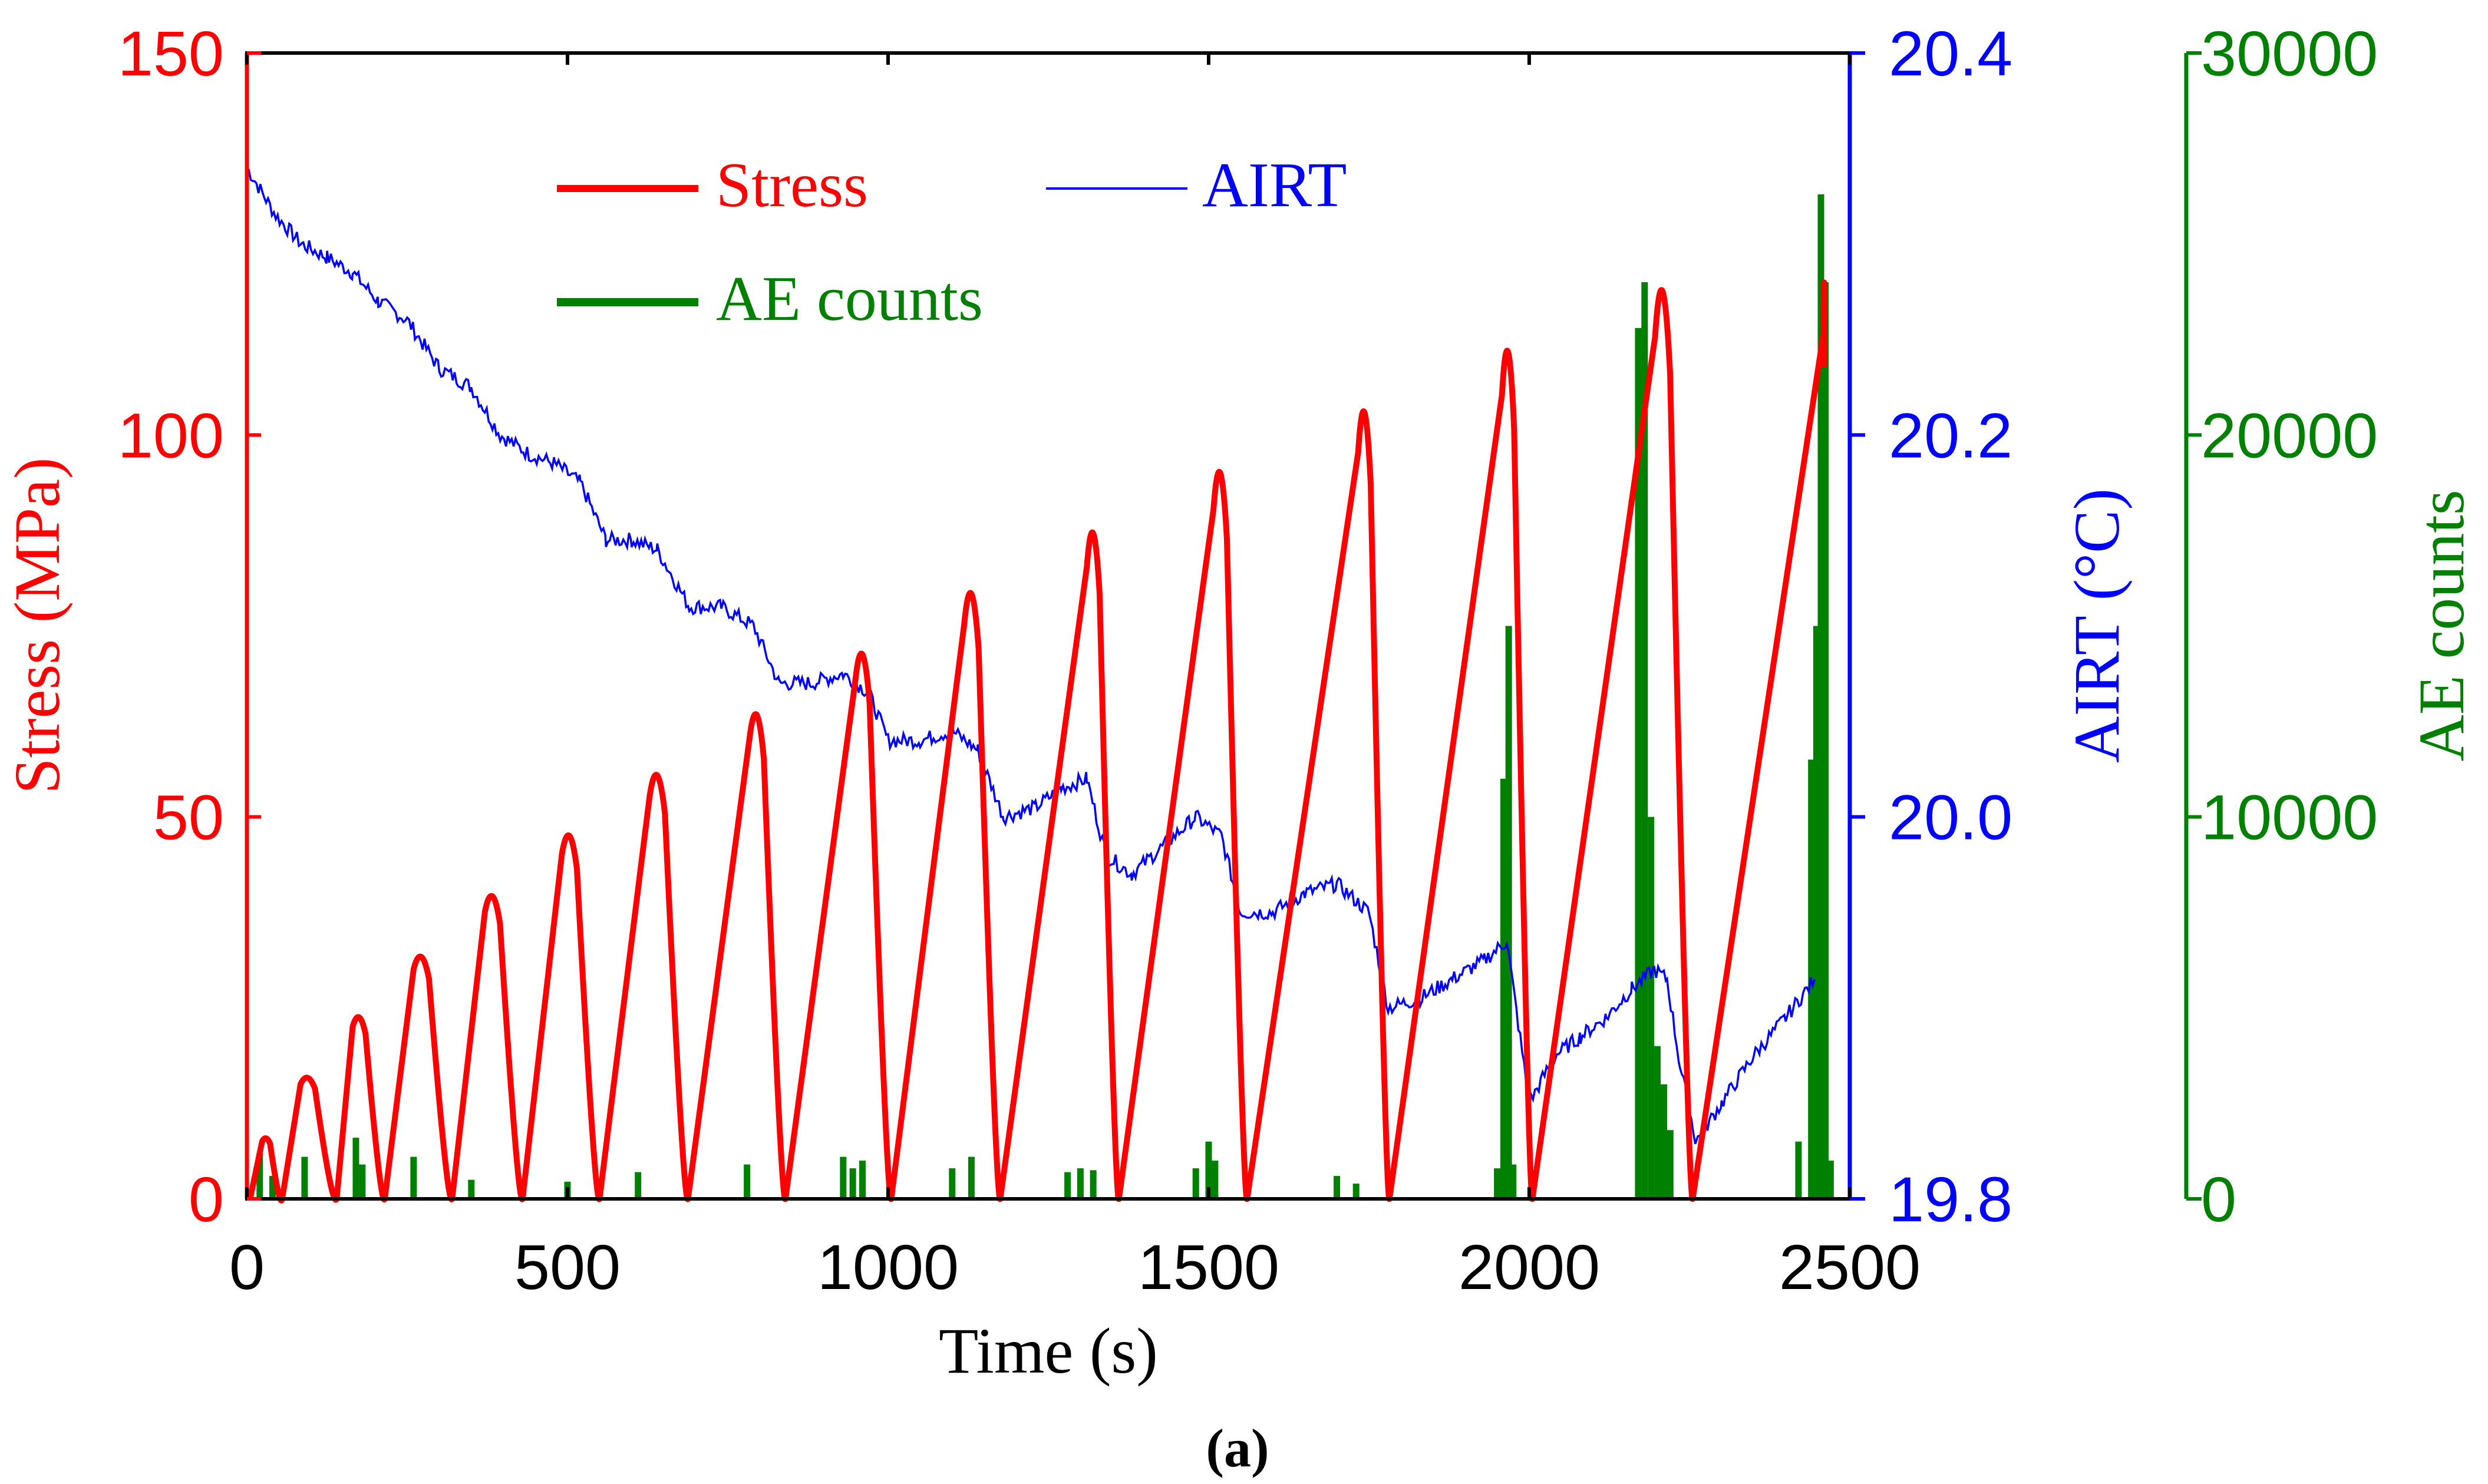  What do you see at coordinates (1237, 1448) in the screenshot?
I see `subfigure-label: (a)` at bounding box center [1237, 1448].